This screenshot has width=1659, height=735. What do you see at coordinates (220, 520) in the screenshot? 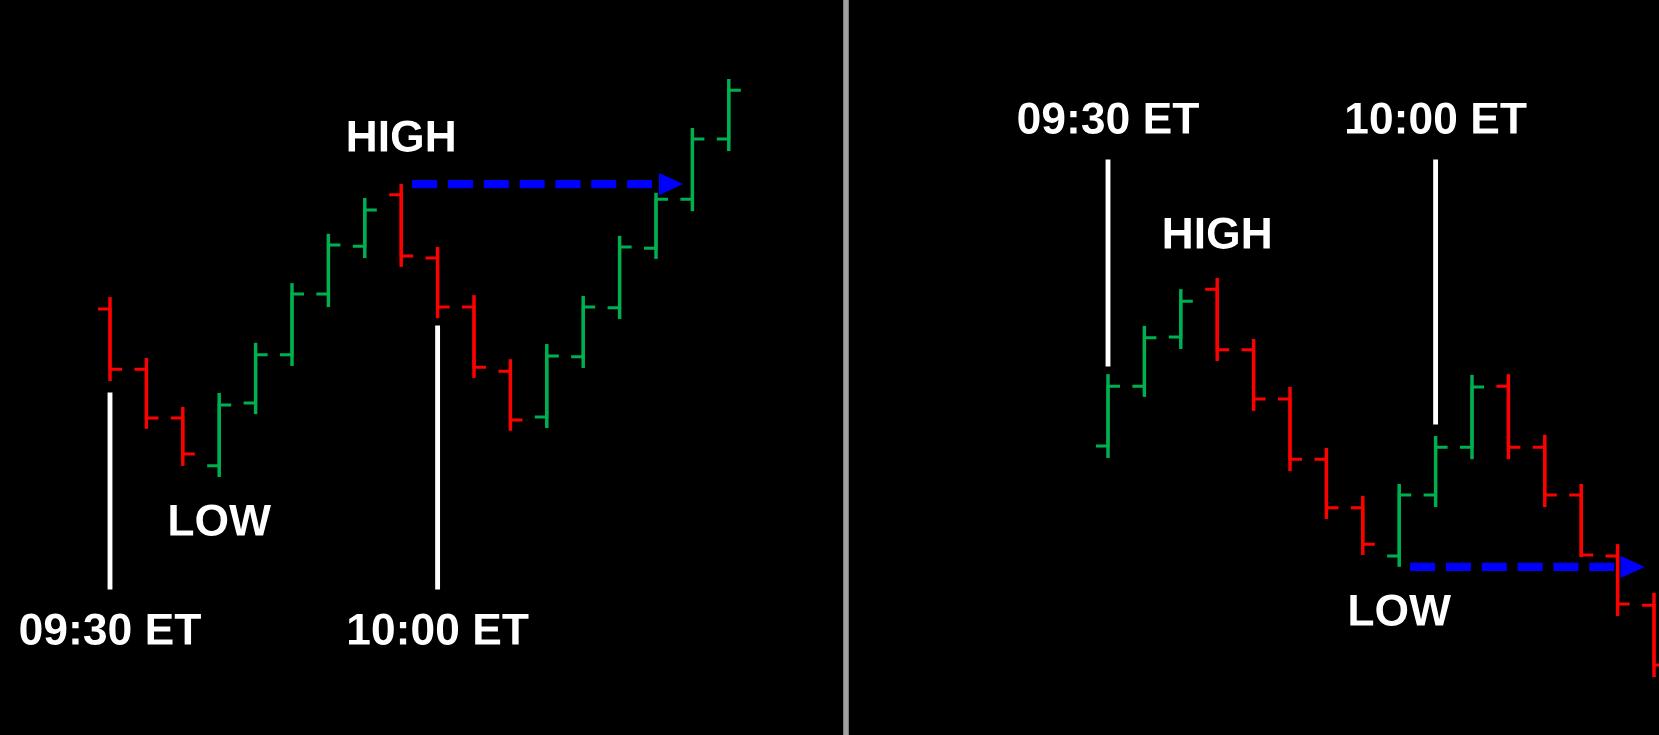
I see `text: LOW` at bounding box center [220, 520].